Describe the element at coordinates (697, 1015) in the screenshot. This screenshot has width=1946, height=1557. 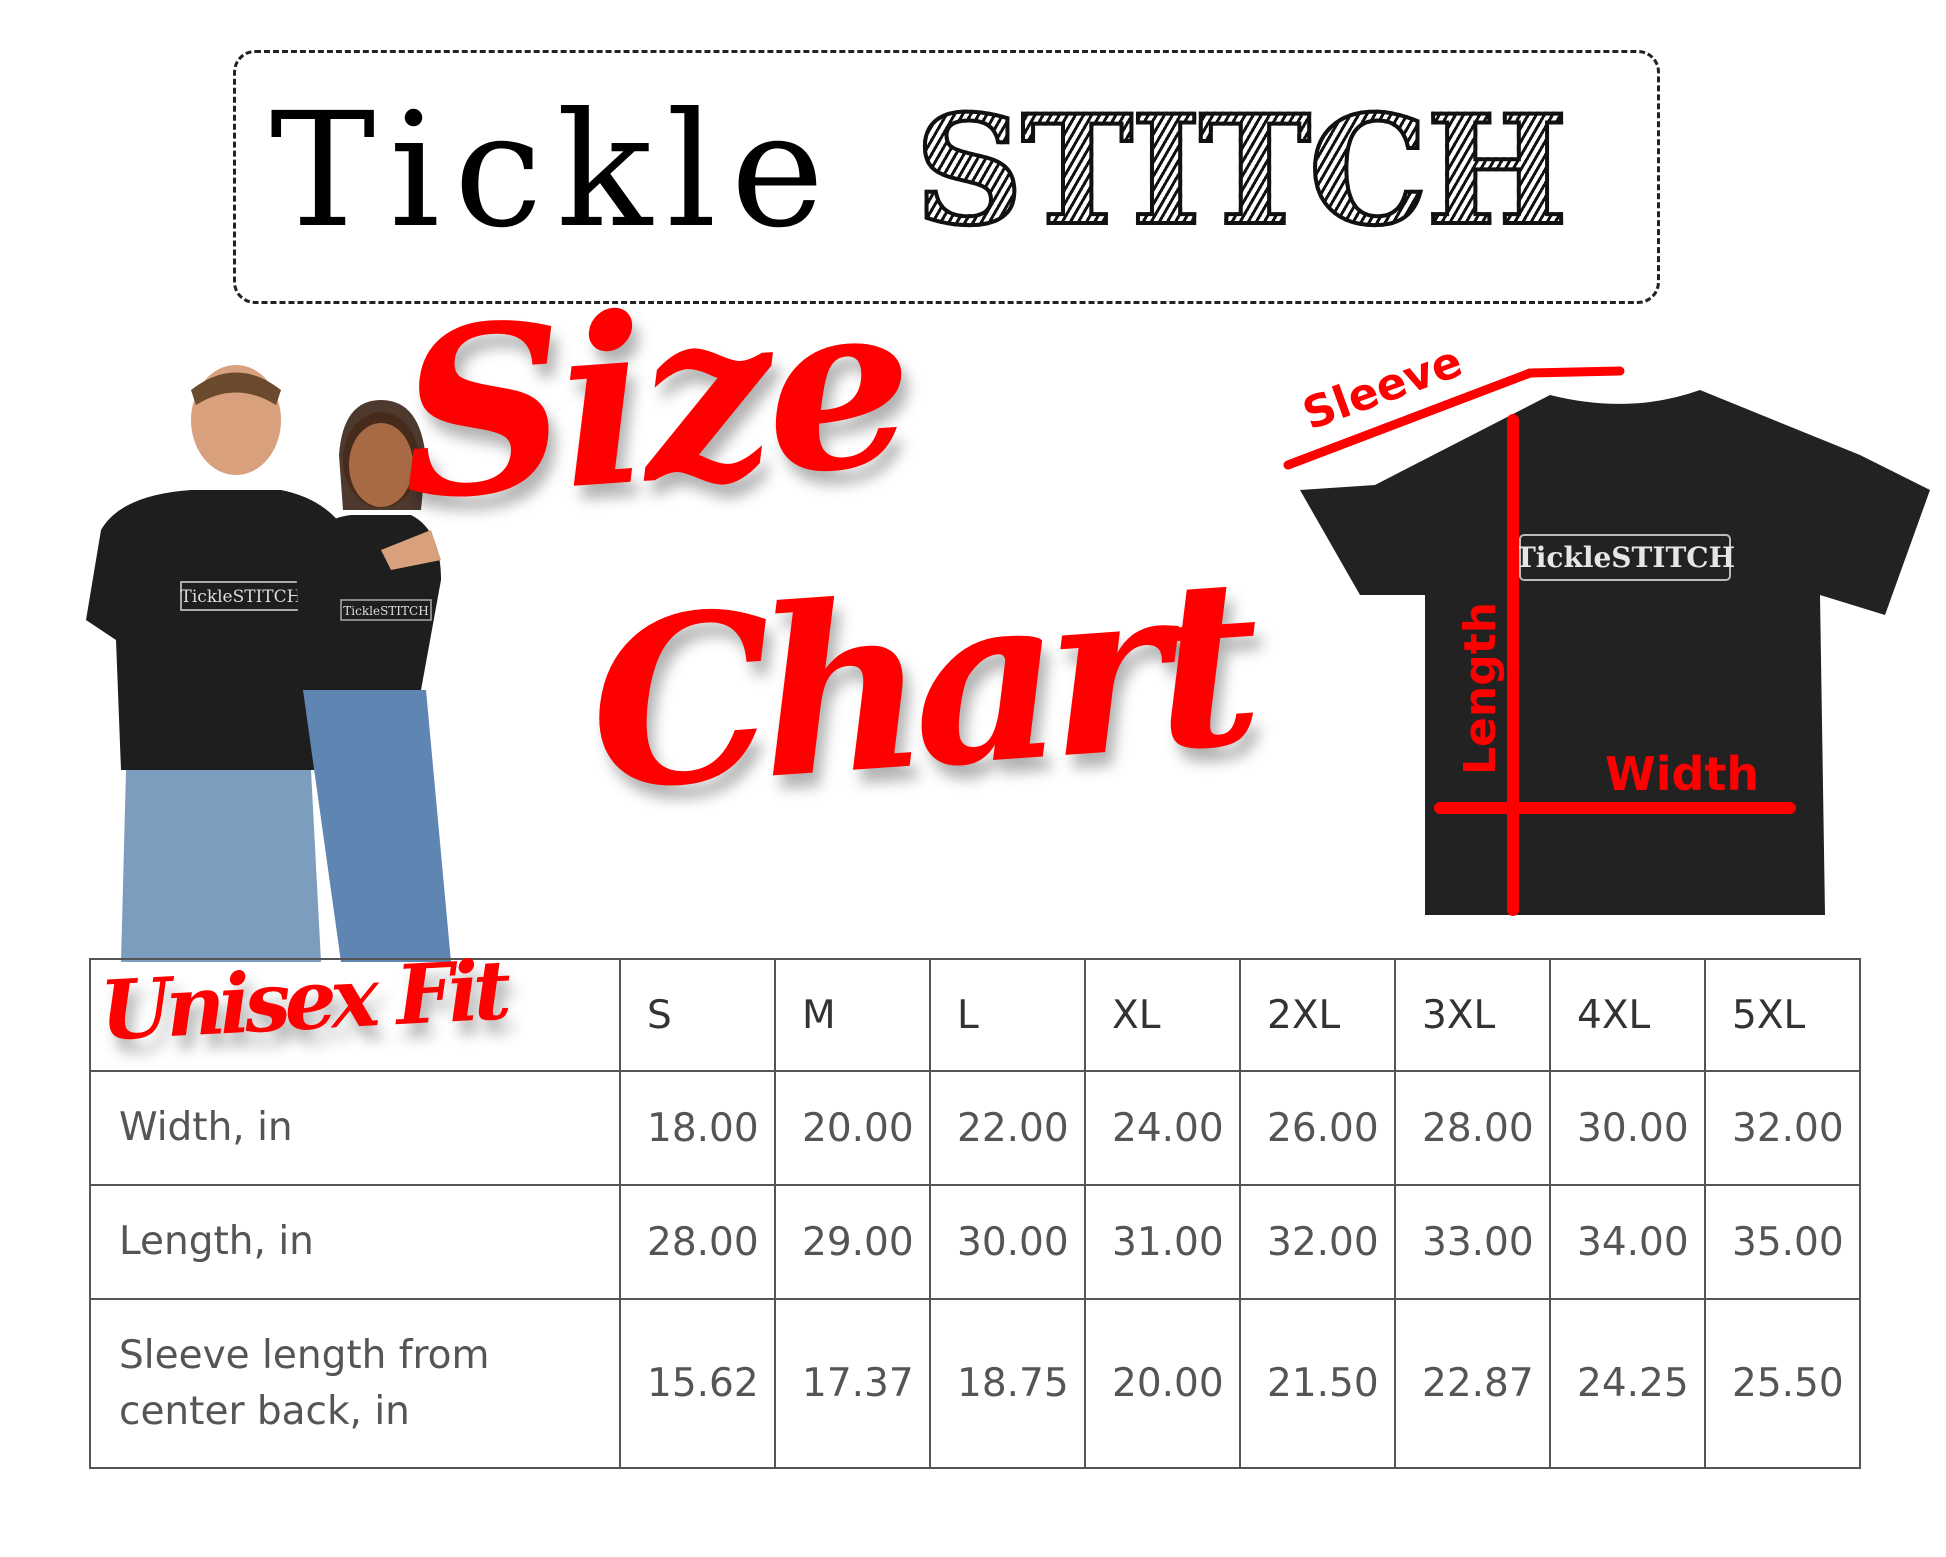
I see `size-header: S` at that location.